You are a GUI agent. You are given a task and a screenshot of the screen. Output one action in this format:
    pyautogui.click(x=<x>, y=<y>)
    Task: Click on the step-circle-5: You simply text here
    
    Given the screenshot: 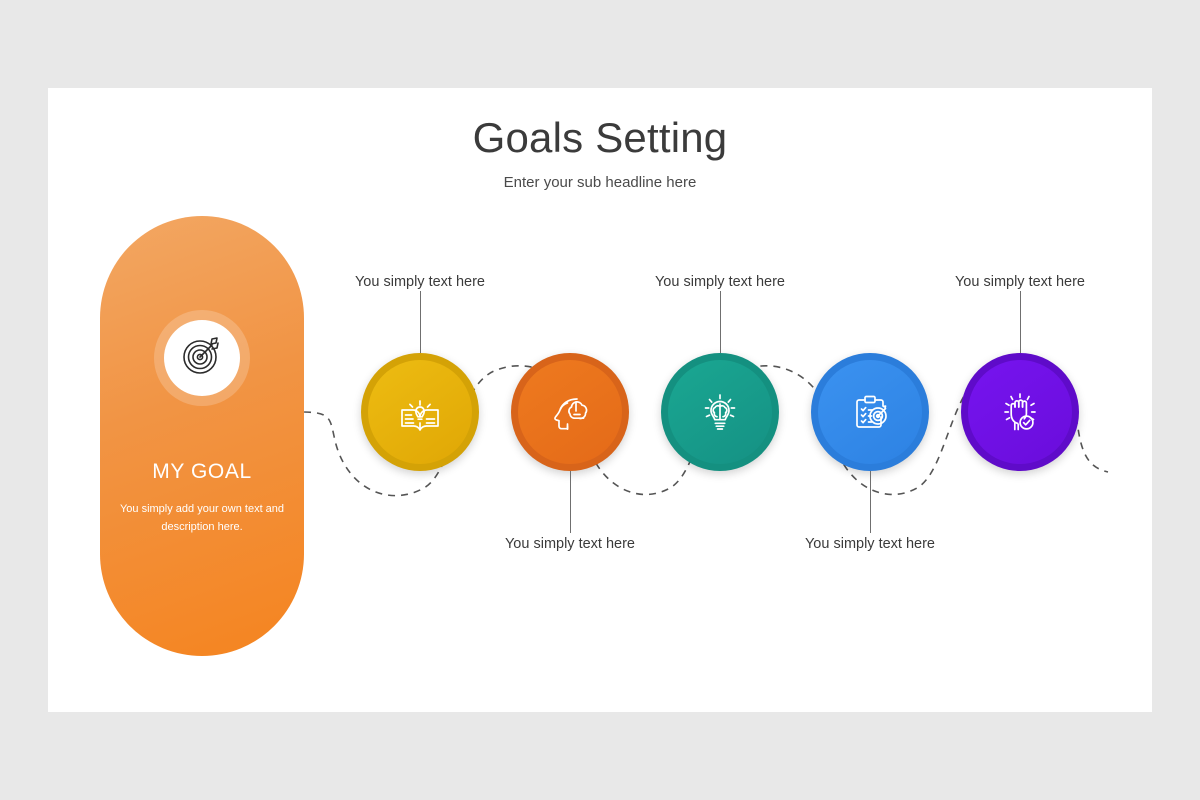 What is the action you would take?
    pyautogui.click(x=1020, y=372)
    